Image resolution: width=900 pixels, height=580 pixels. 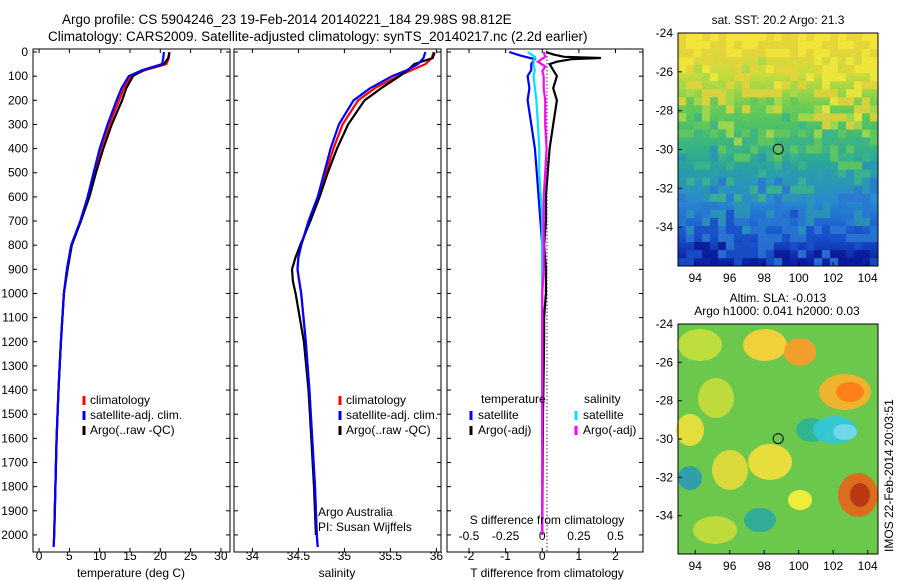 I want to click on map-x-tick-label: 104, so click(x=868, y=278).